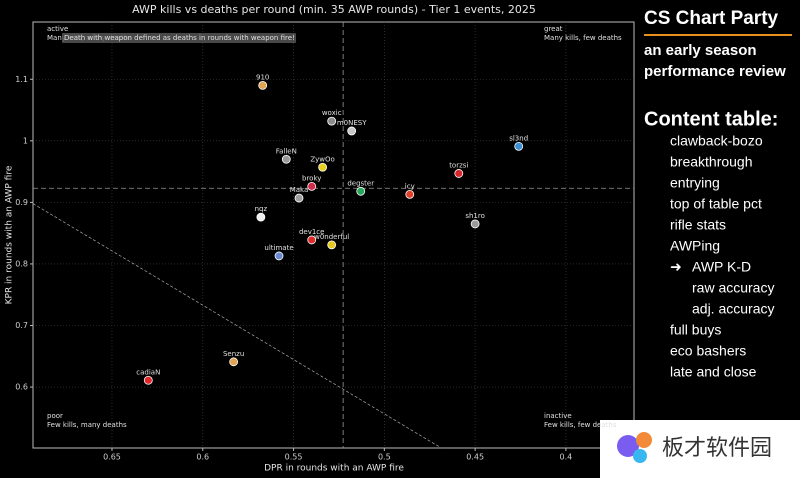 This screenshot has height=478, width=800. I want to click on toc-marker: ➜, so click(676, 267).